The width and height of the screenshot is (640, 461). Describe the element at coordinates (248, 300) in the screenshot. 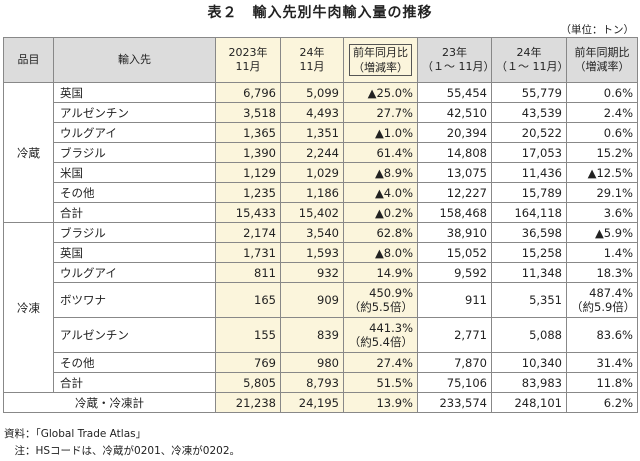

I see `value-cell: 165` at that location.